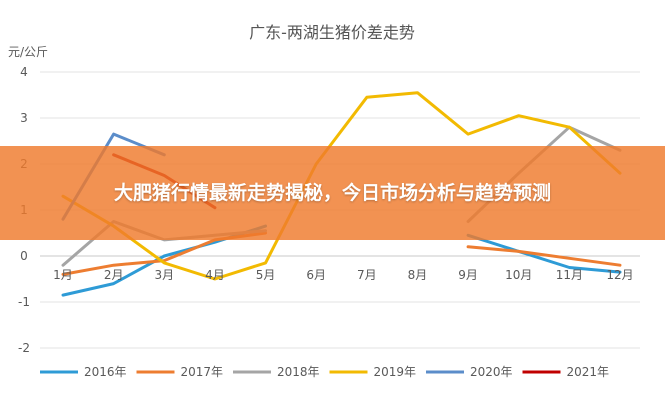 This screenshot has width=665, height=400. Describe the element at coordinates (28, 52) in the screenshot. I see `y-axis-unit: 元/公斤` at that location.